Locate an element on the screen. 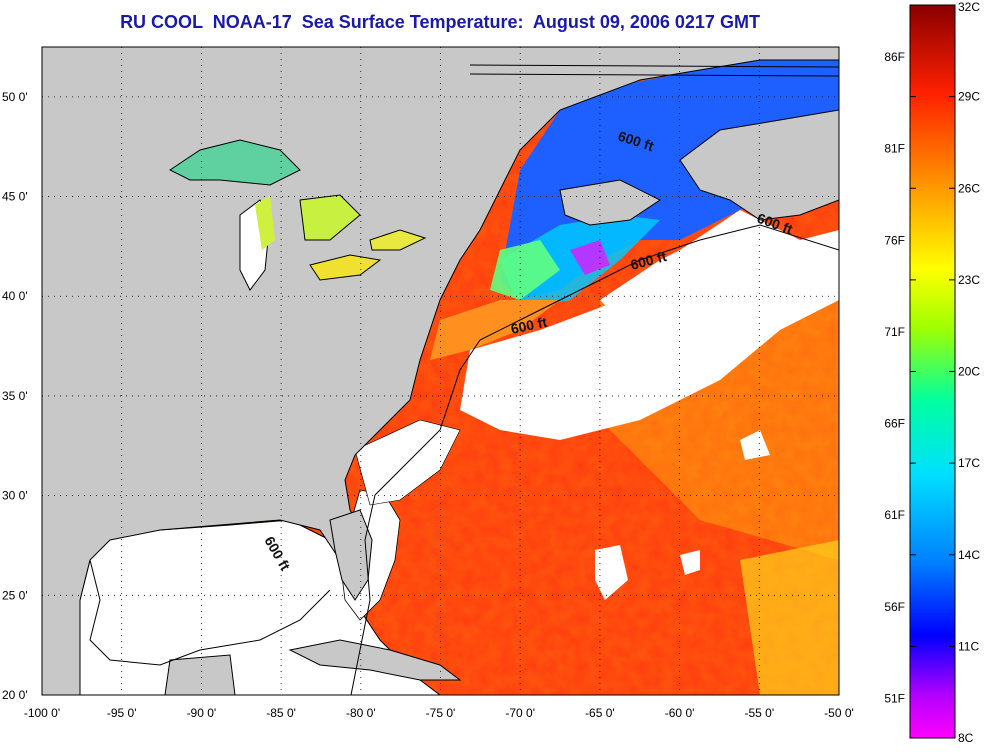 This screenshot has height=754, width=984. y-tick-label: 35 0' is located at coordinates (15, 396).